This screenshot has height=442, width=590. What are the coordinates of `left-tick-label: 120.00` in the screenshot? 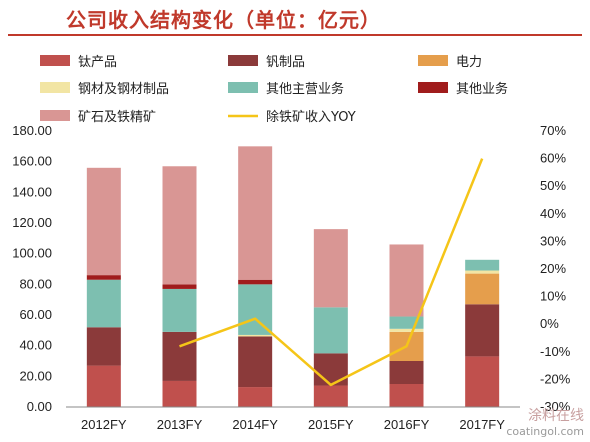 It's located at (32, 222).